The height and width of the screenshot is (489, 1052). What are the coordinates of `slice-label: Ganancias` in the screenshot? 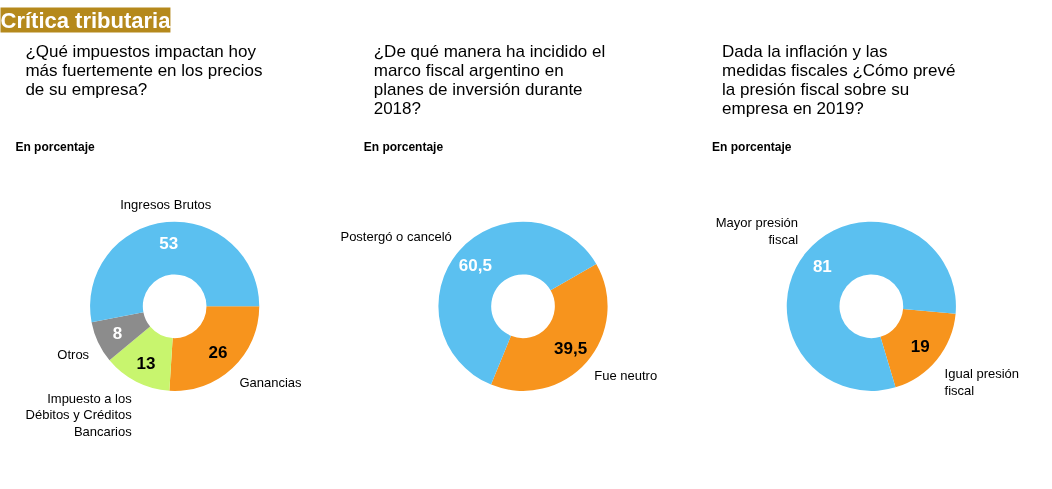 It's located at (271, 383).